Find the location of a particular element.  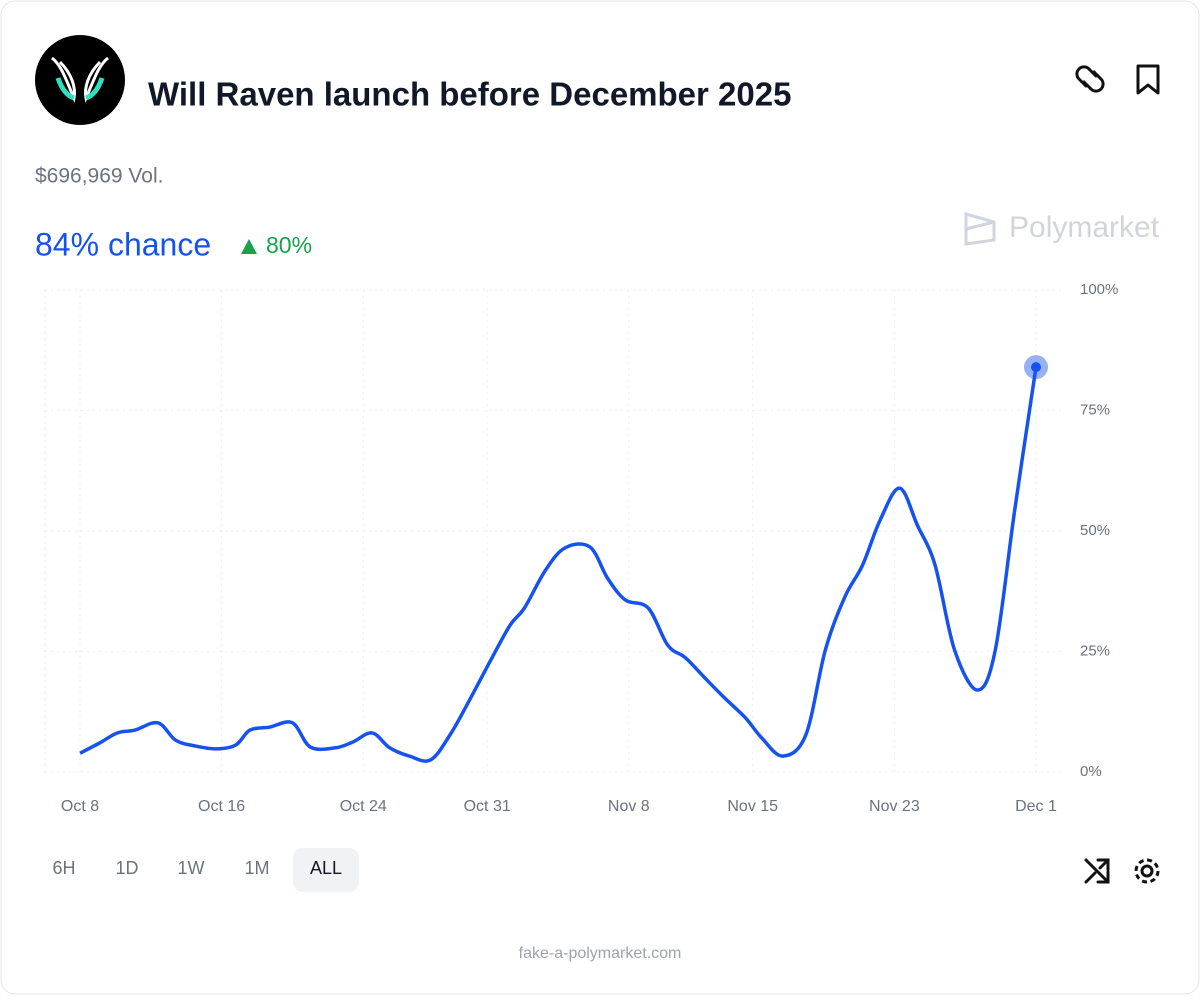

range-button-label: 6H is located at coordinates (63, 868).